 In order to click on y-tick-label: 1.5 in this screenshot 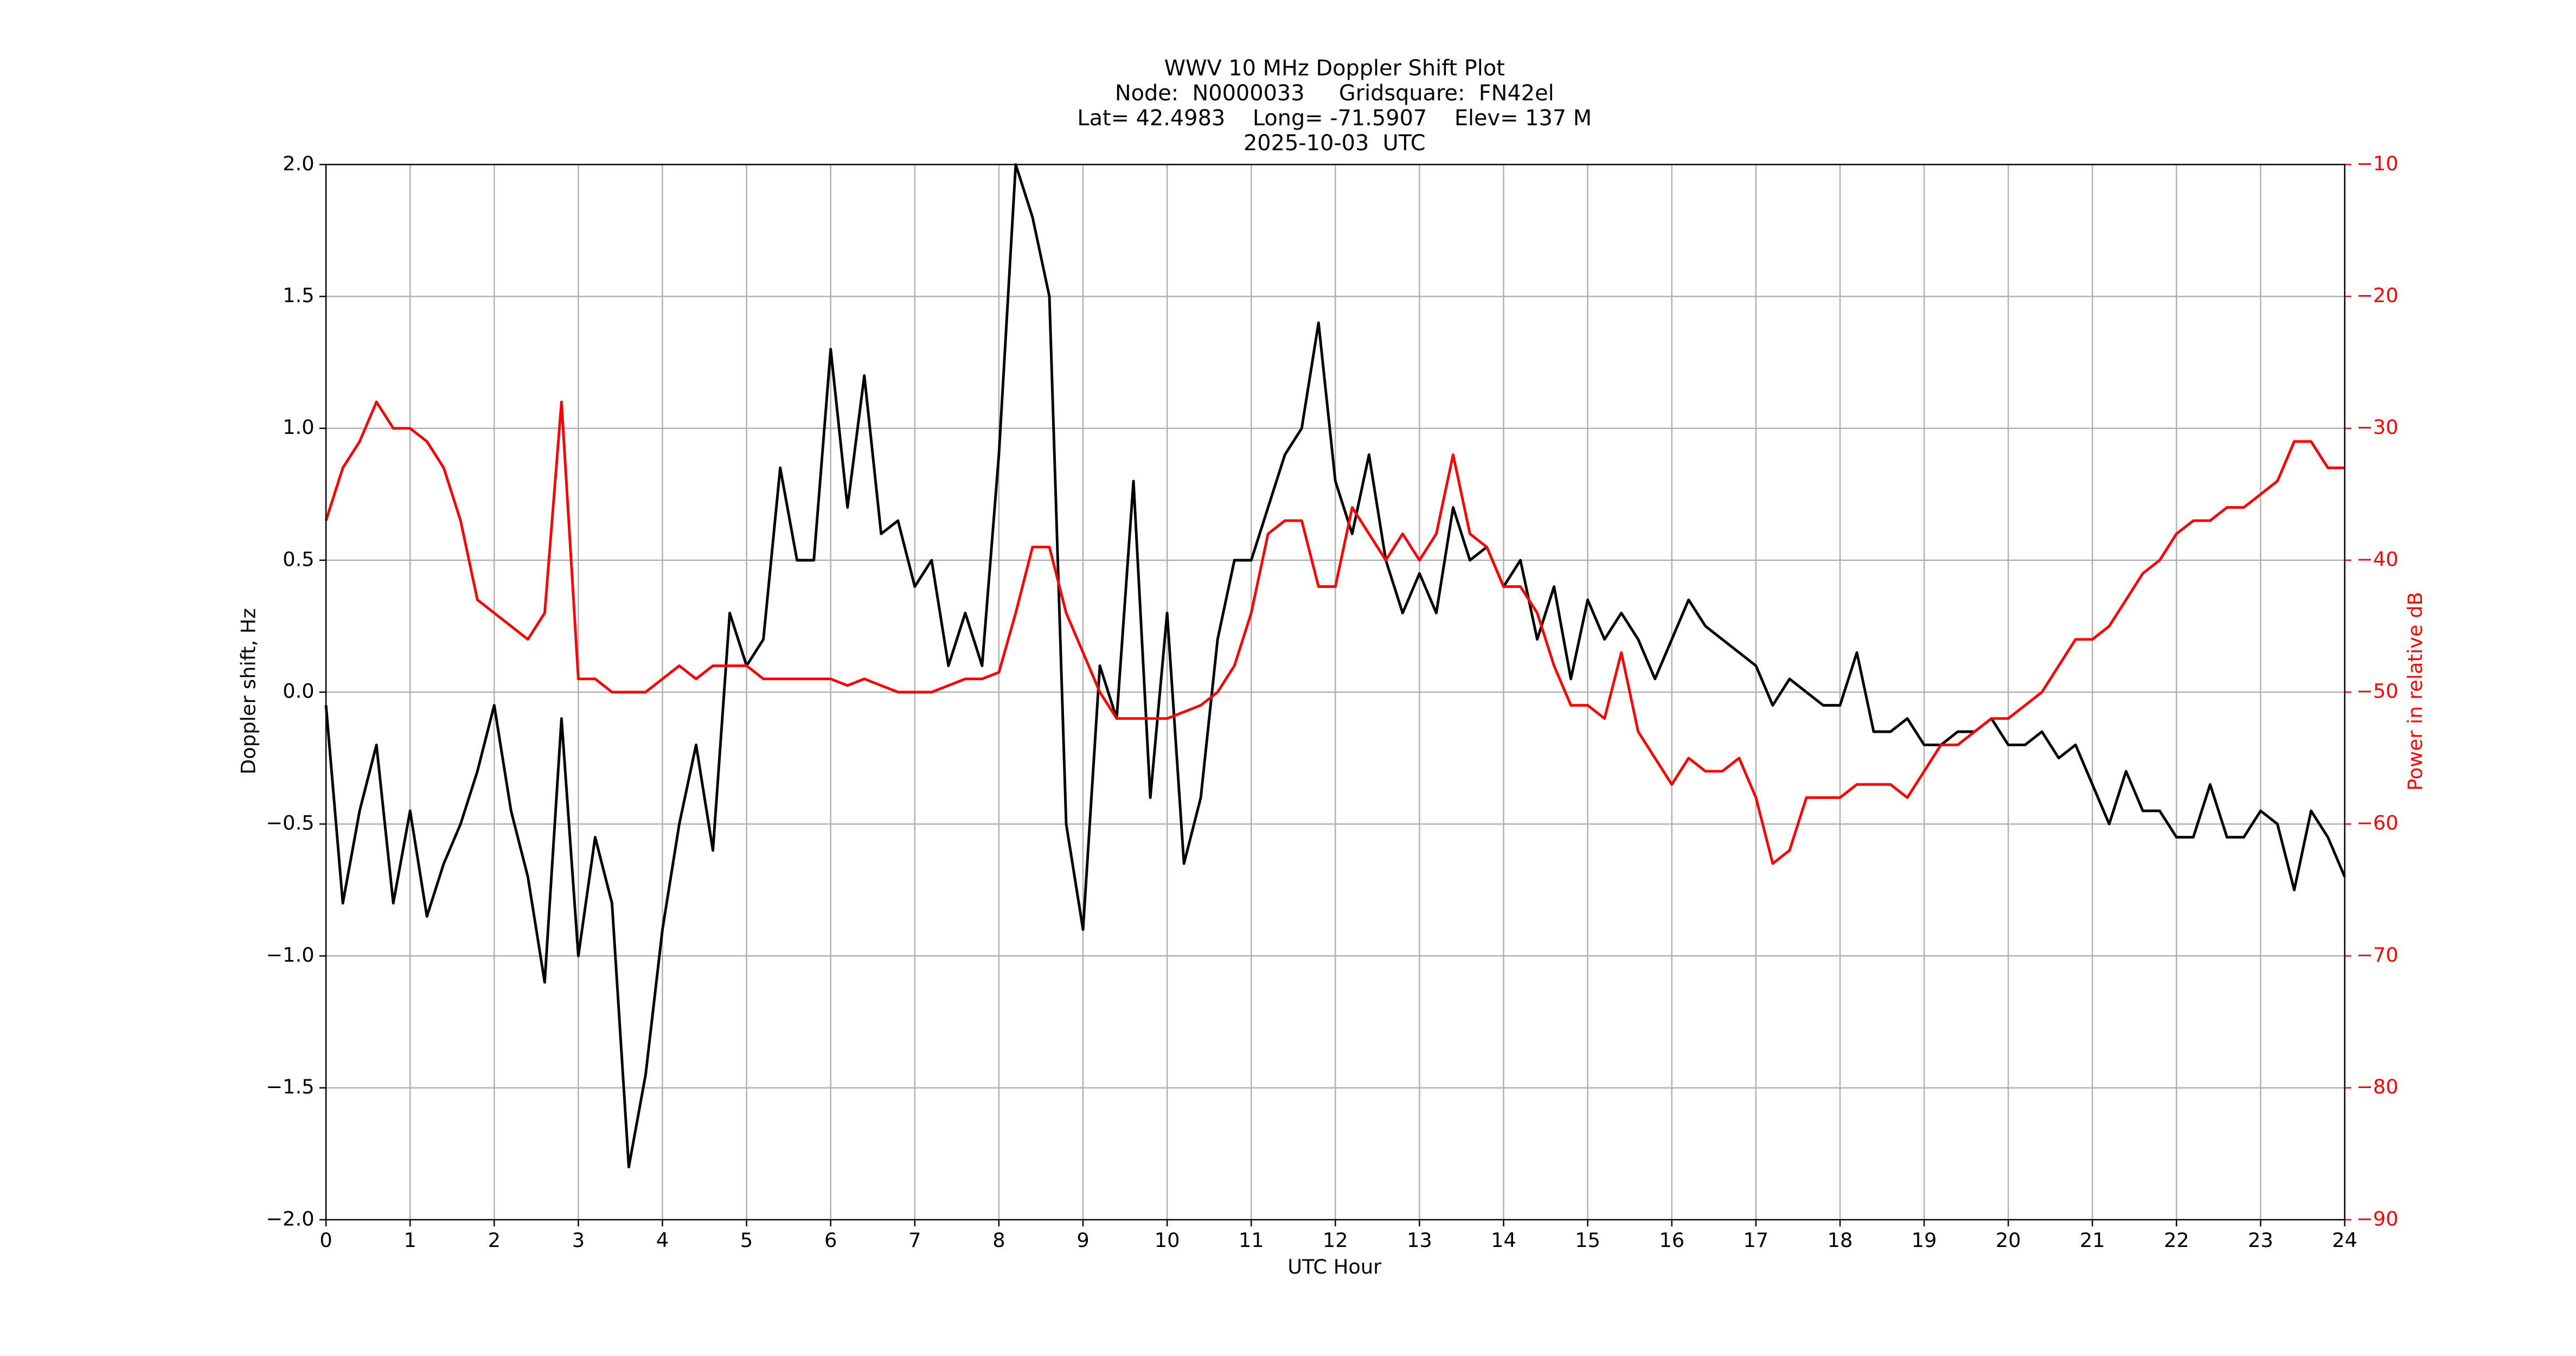, I will do `click(298, 295)`.